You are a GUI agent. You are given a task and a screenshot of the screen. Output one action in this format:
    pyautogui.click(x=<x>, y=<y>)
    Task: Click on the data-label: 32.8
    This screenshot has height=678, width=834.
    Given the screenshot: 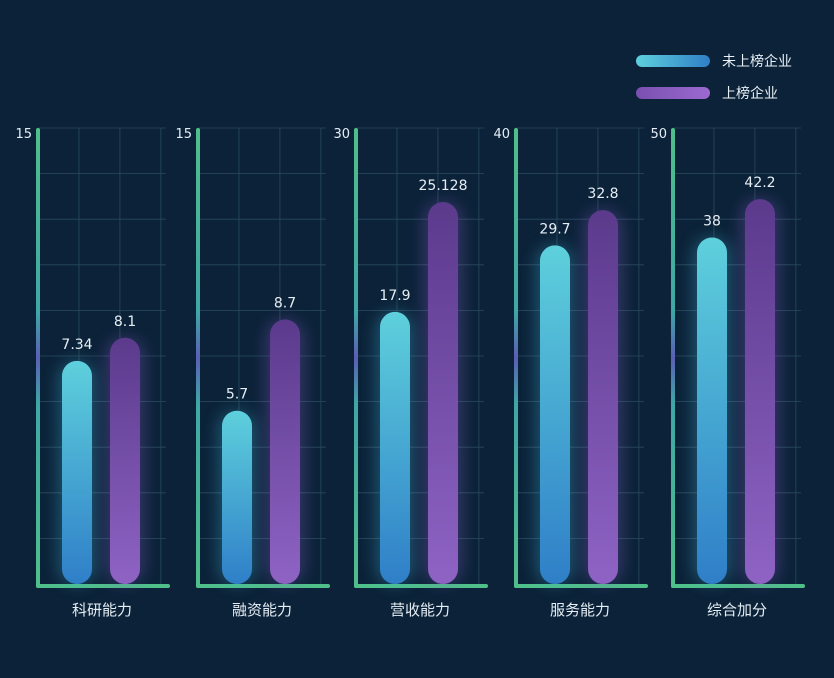 What is the action you would take?
    pyautogui.click(x=602, y=194)
    